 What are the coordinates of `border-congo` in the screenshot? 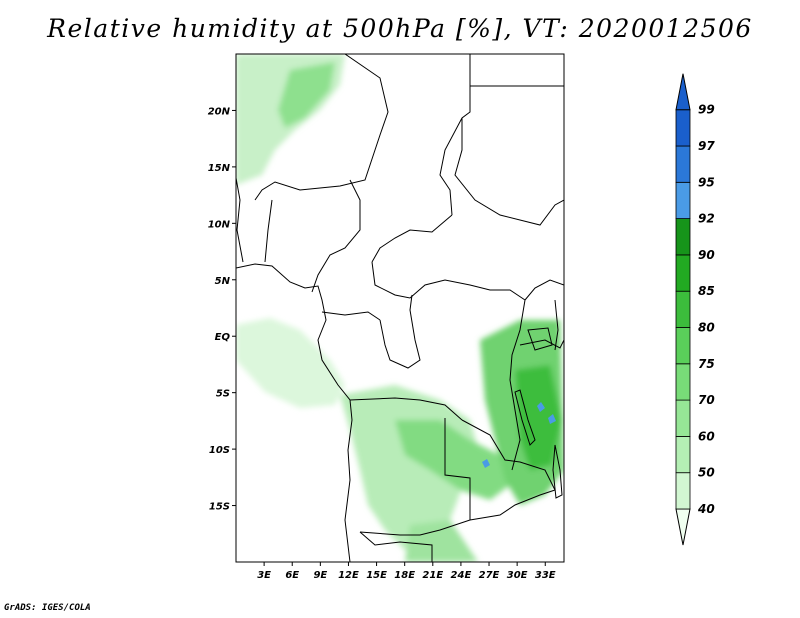 It's located at (400, 331).